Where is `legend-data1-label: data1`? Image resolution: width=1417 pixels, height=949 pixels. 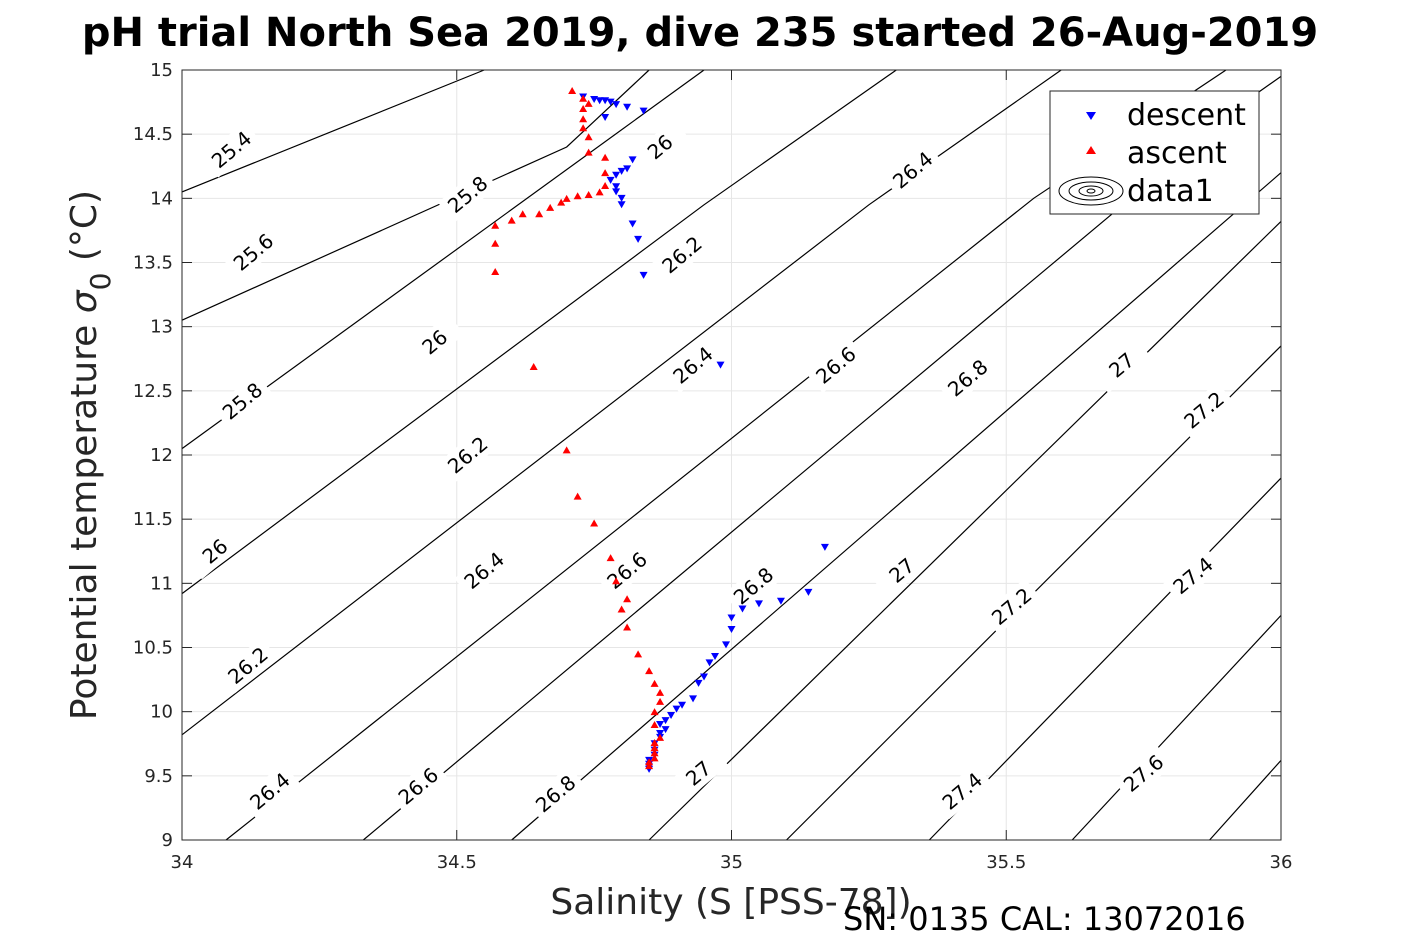
legend-data1-label: data1 is located at coordinates (1170, 191).